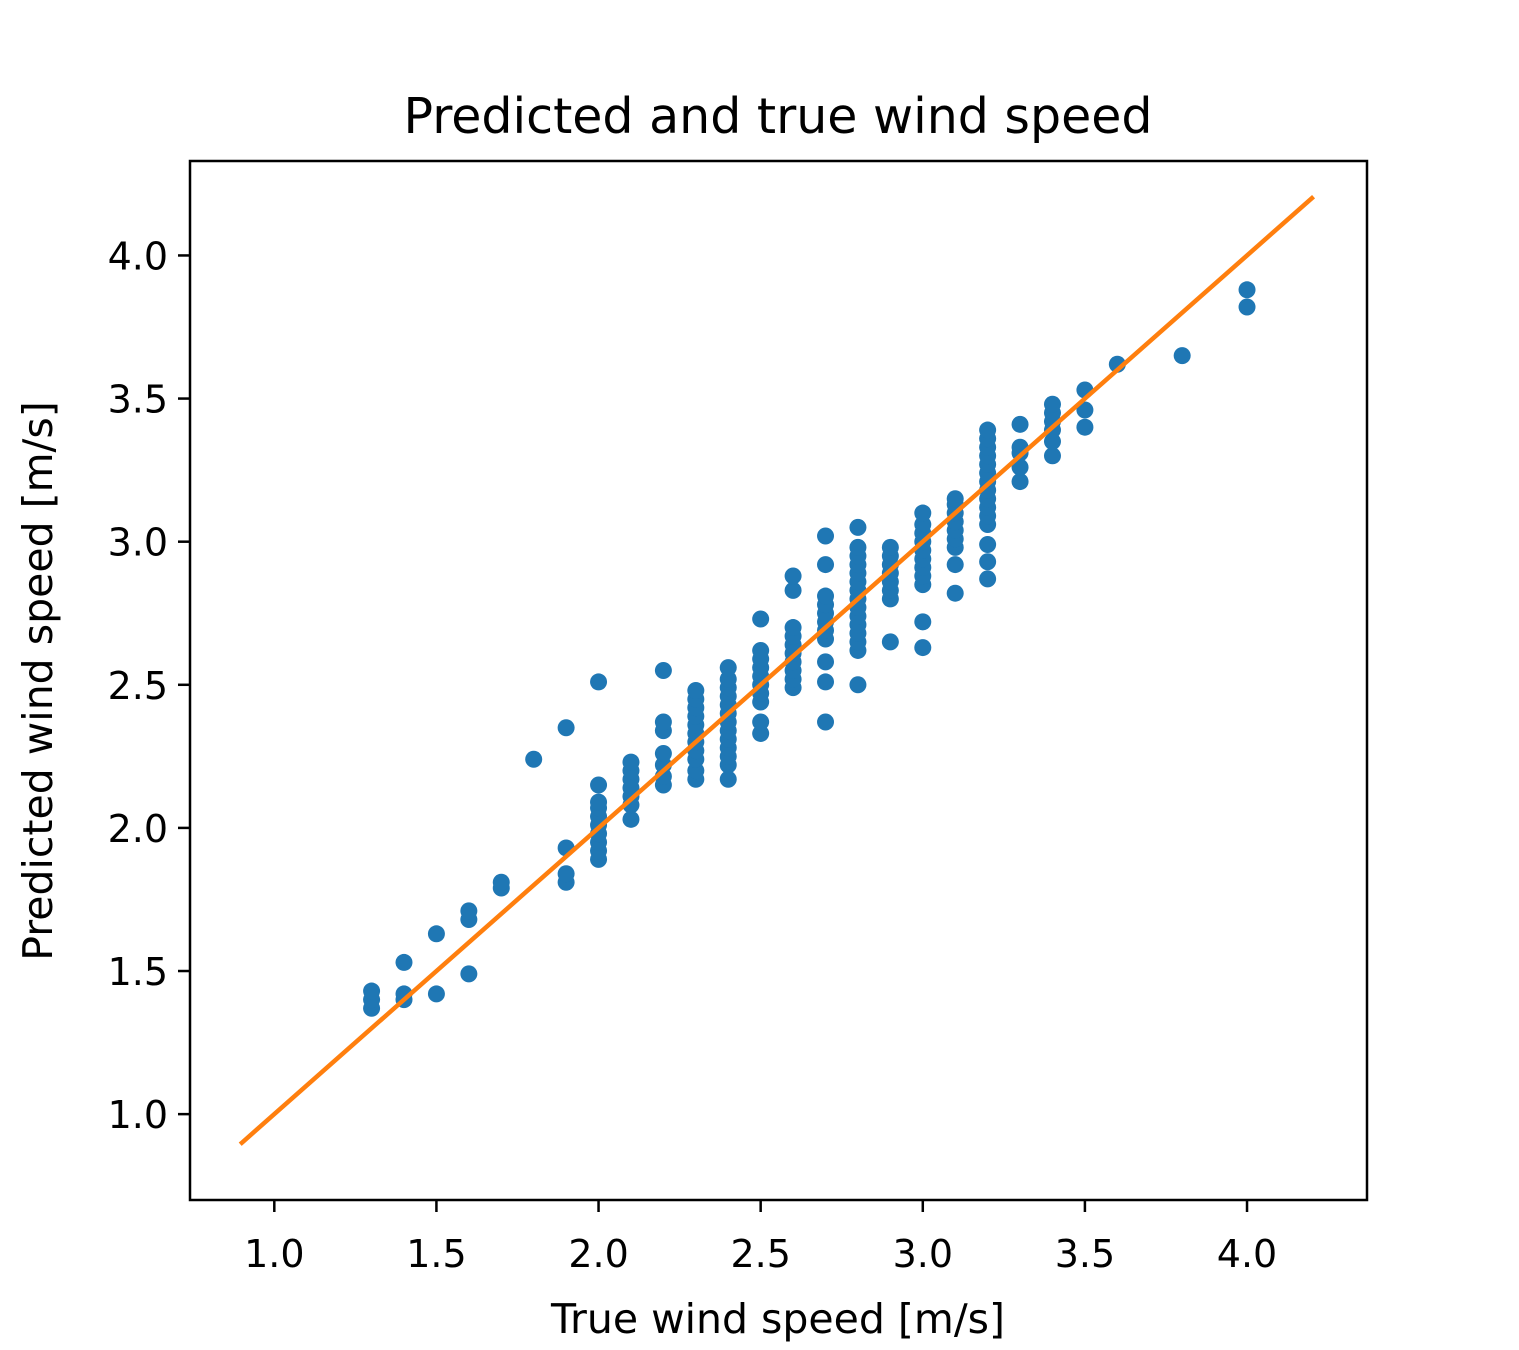 This screenshot has width=1519, height=1350. What do you see at coordinates (777, 1319) in the screenshot?
I see `x-axis-label: True wind speed [m/s]` at bounding box center [777, 1319].